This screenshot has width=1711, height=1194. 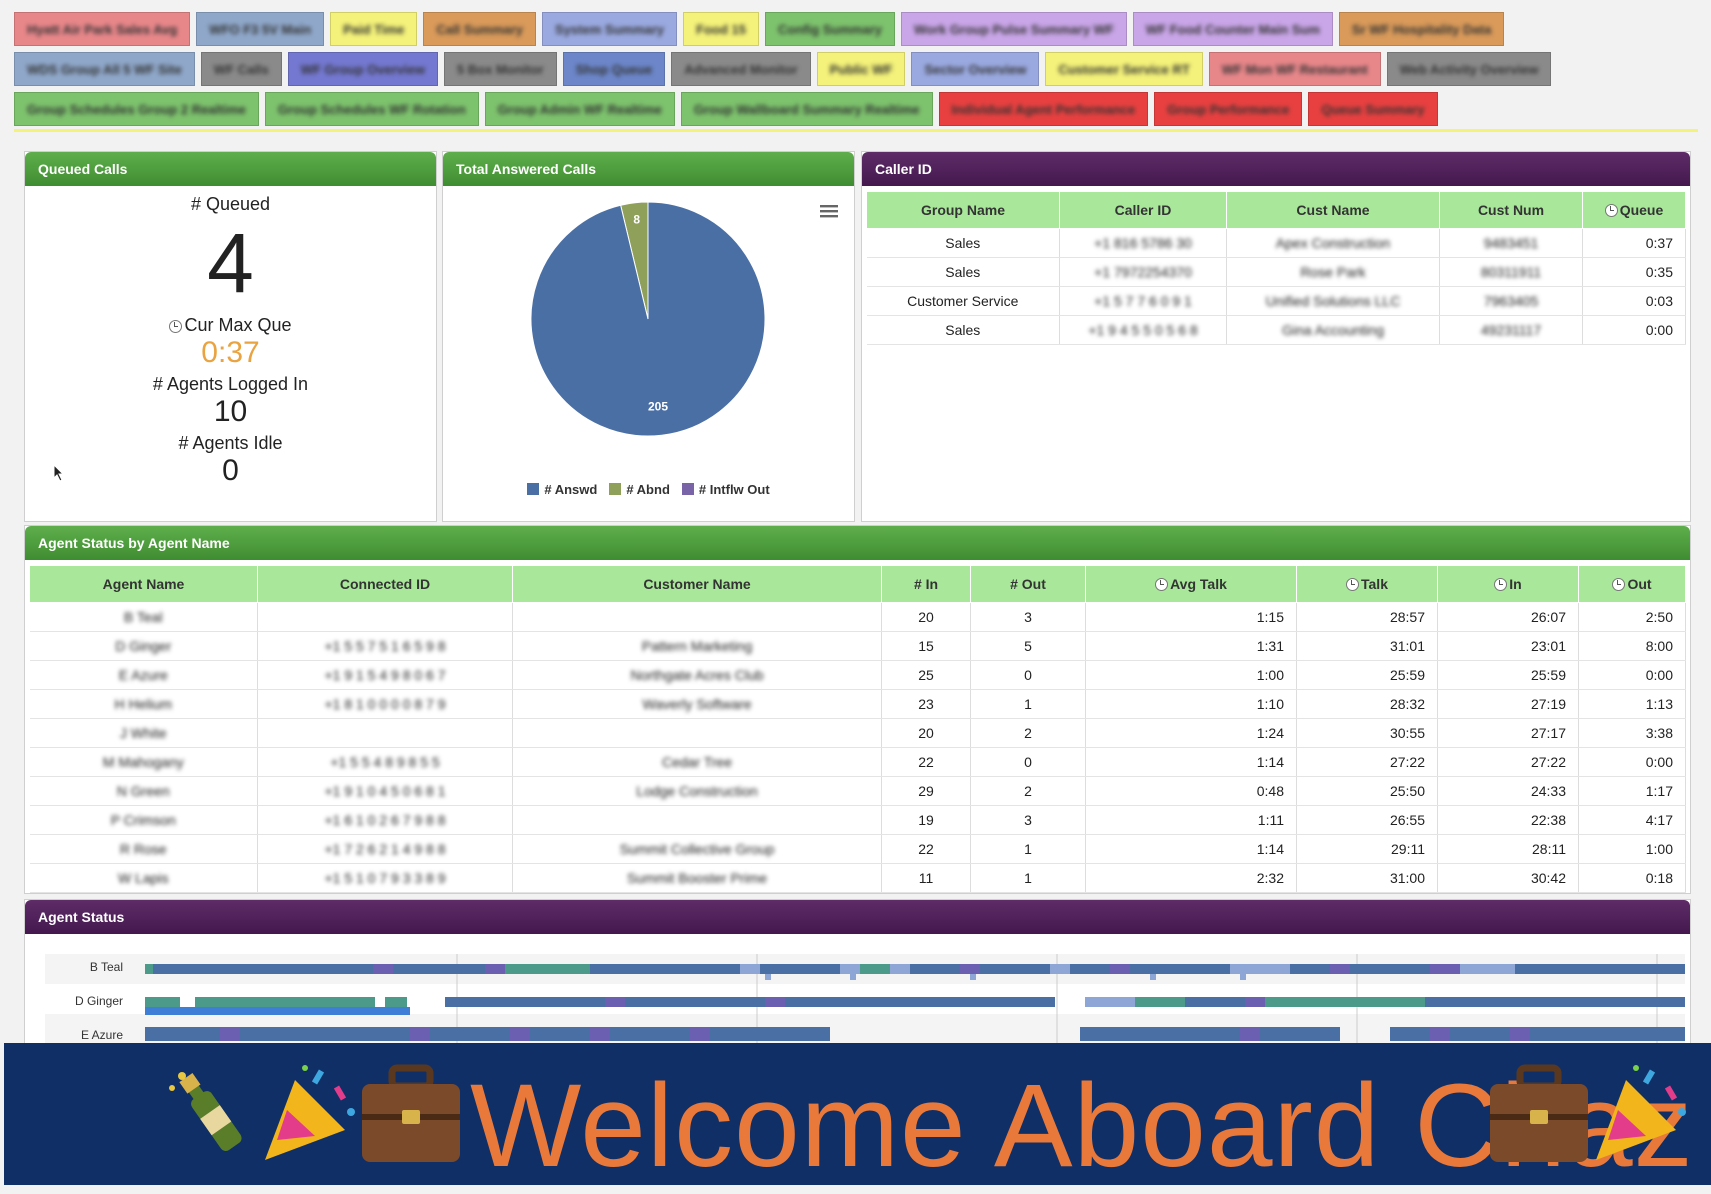 What do you see at coordinates (857, 733) in the screenshot?
I see `table-row: J White 20 2 1:24 30:55 27:17 3:38` at bounding box center [857, 733].